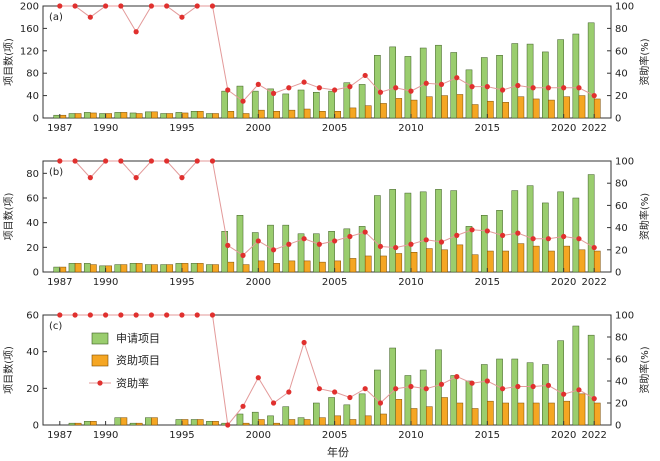 This screenshot has height=461, width=660. I want to click on y-right-tick-label: 0, so click(618, 273).